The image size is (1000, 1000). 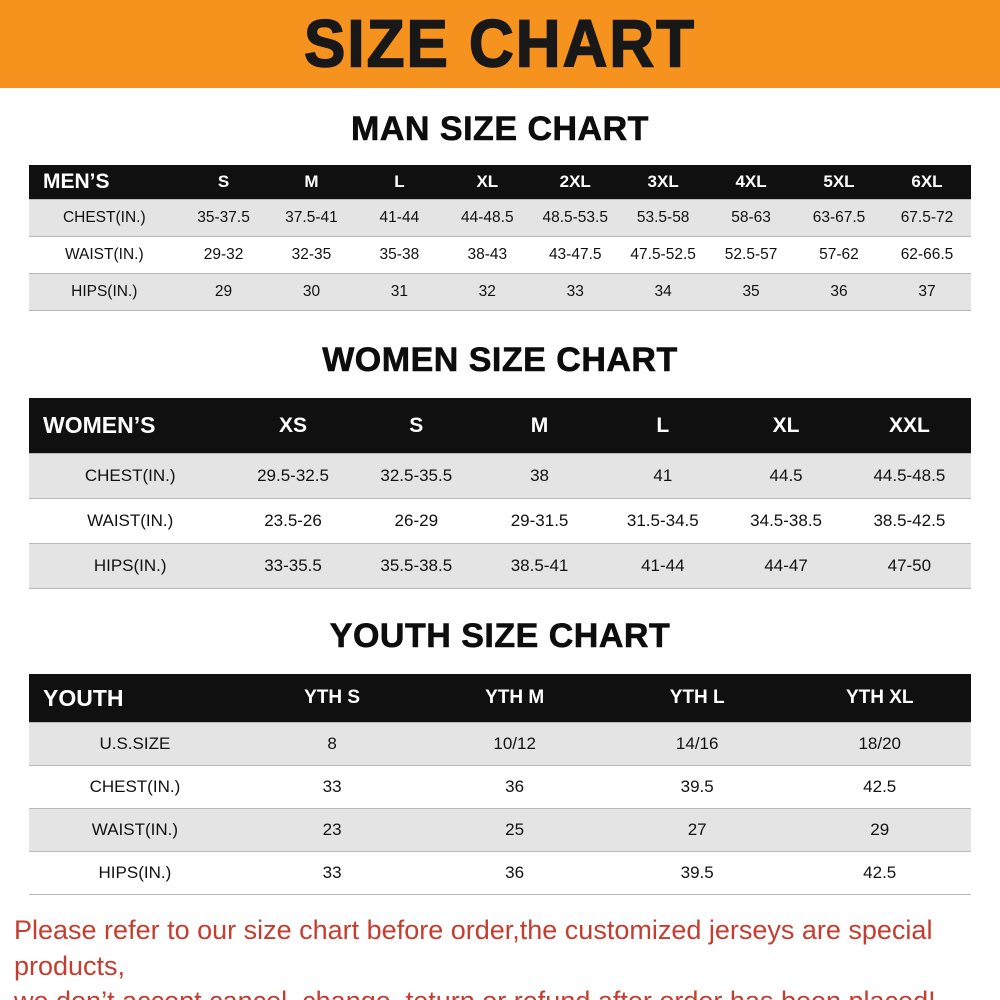 What do you see at coordinates (487, 292) in the screenshot?
I see `table-cell: 32` at bounding box center [487, 292].